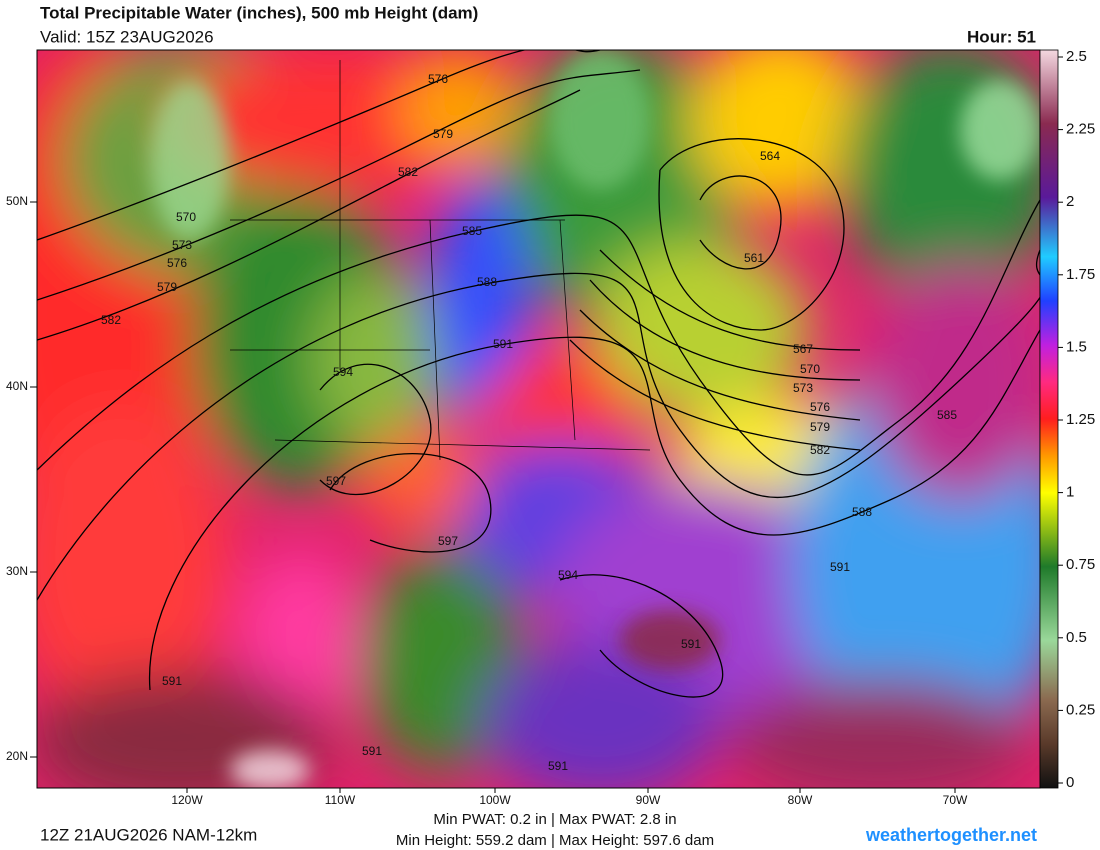 The width and height of the screenshot is (1100, 850). Describe the element at coordinates (1076, 56) in the screenshot. I see `colorbar-tick-label: 2.5` at that location.